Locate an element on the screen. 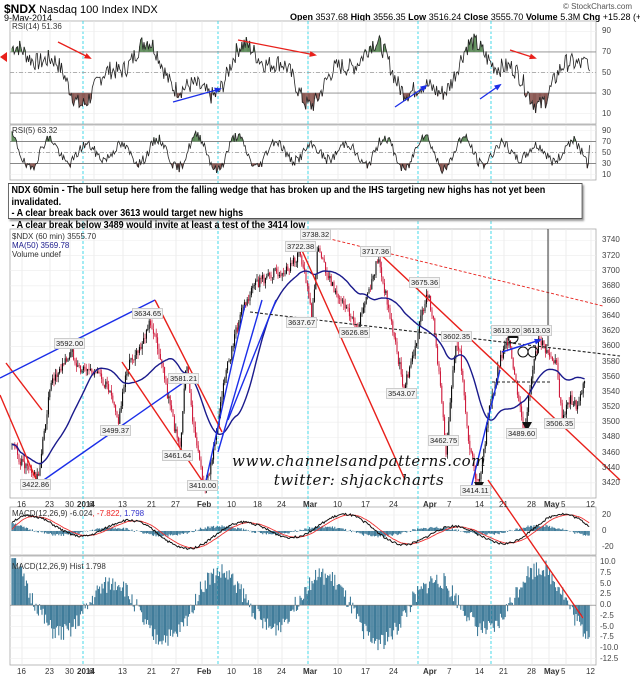  macd-tick: 0 is located at coordinates (604, 530).